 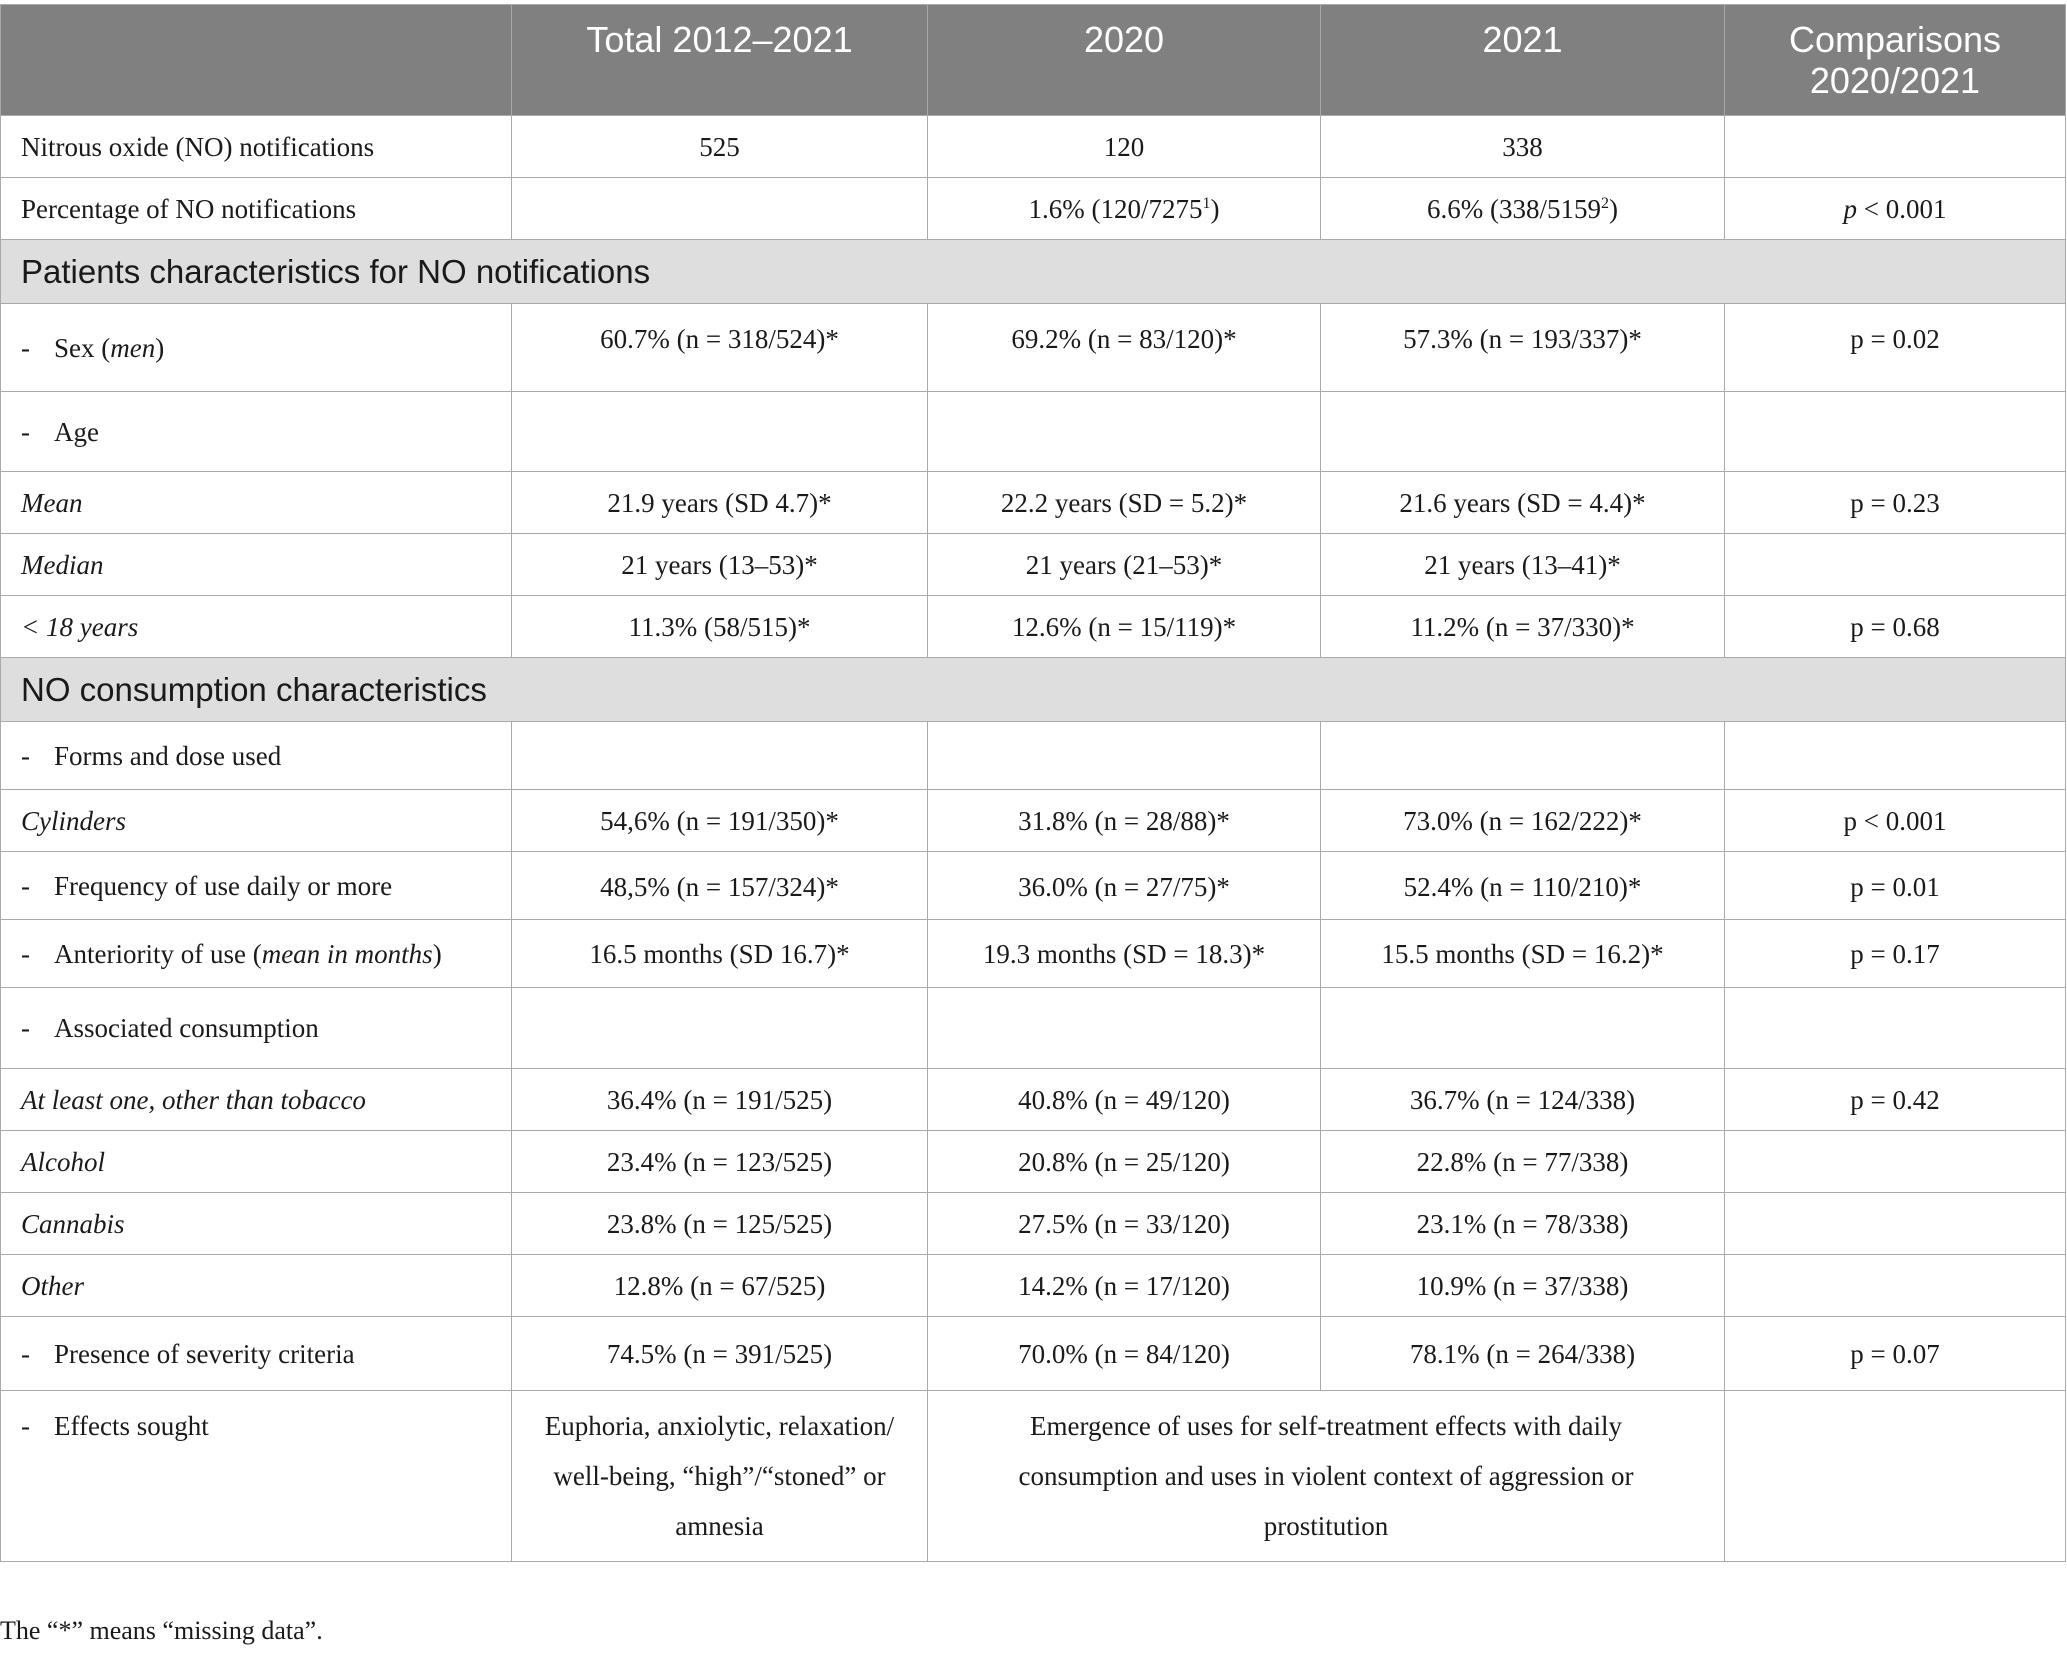 What do you see at coordinates (1522, 626) in the screenshot?
I see `cell-2021: 11.2% (n = 37/330)*` at bounding box center [1522, 626].